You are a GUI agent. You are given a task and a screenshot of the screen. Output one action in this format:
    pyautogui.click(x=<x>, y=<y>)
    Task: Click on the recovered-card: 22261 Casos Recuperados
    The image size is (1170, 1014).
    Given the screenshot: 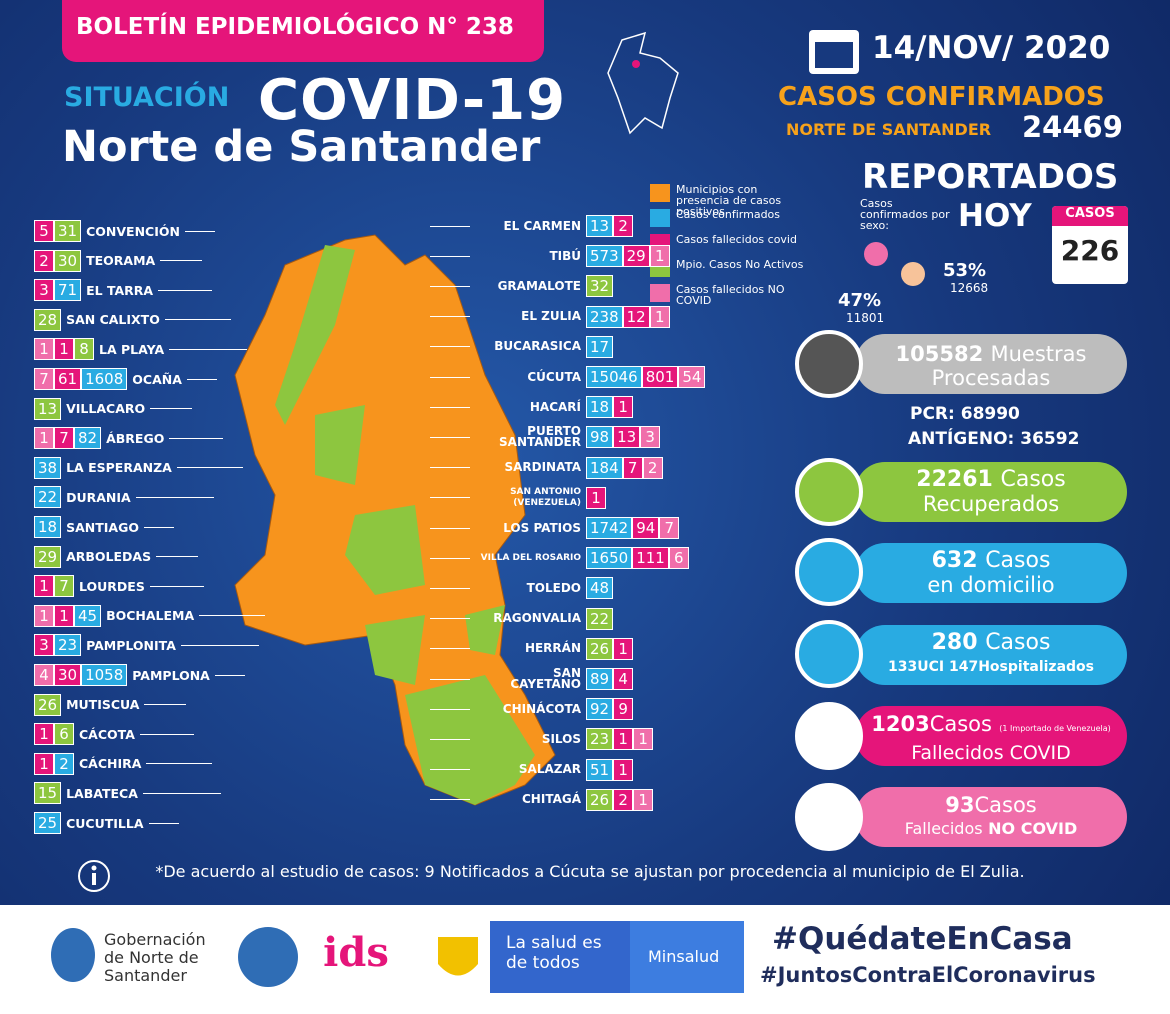 What is the action you would take?
    pyautogui.click(x=991, y=492)
    